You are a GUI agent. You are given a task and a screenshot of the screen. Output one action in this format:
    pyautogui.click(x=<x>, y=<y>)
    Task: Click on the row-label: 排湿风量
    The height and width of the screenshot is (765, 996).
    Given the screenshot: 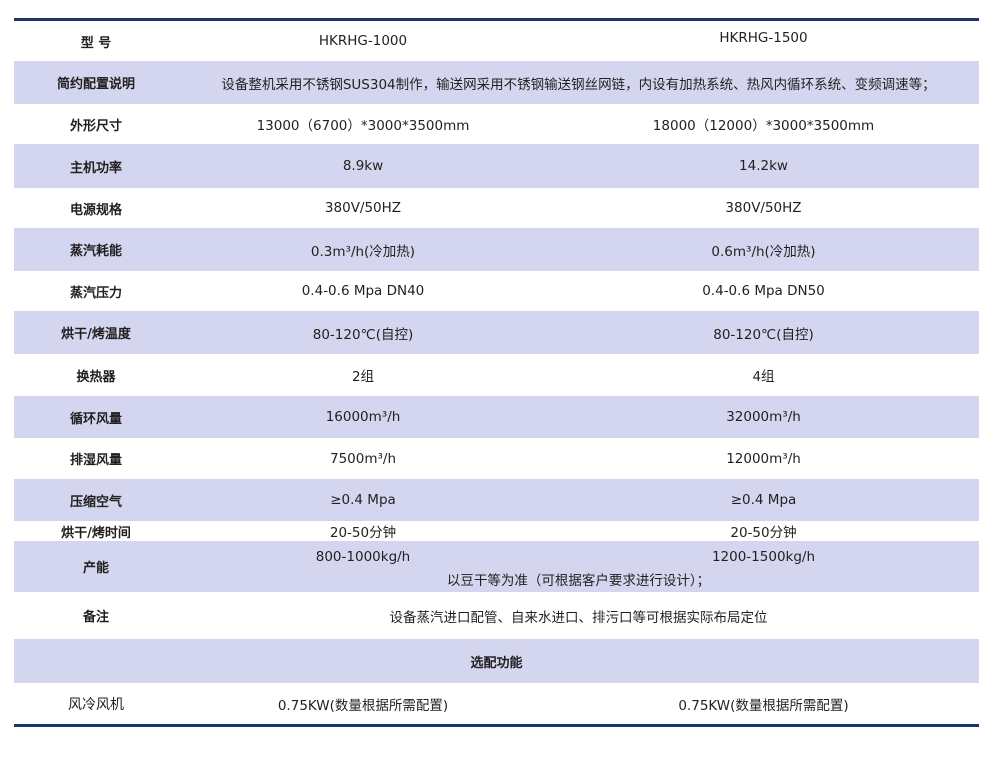 What is the action you would take?
    pyautogui.click(x=95, y=460)
    